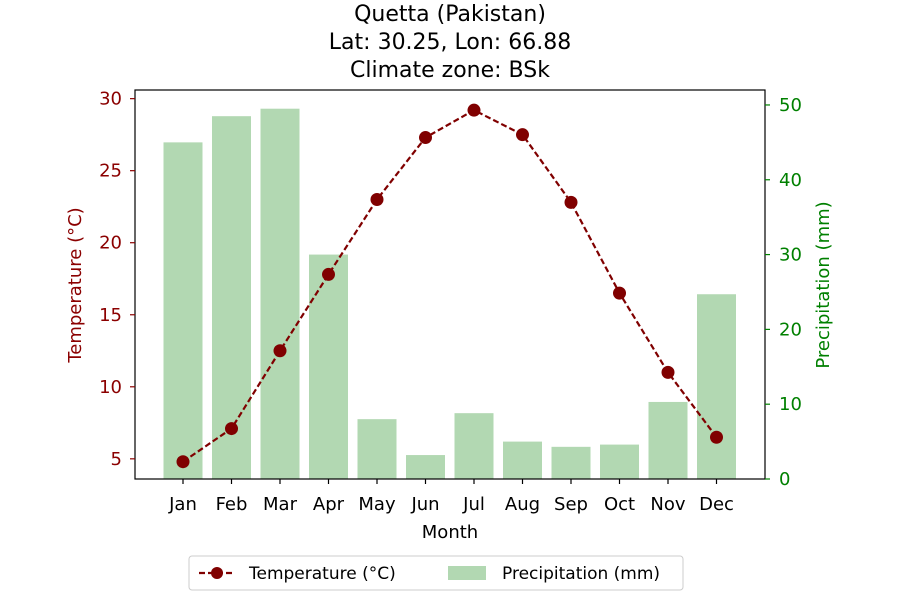  I want to click on left-tick-label: 30, so click(110, 99).